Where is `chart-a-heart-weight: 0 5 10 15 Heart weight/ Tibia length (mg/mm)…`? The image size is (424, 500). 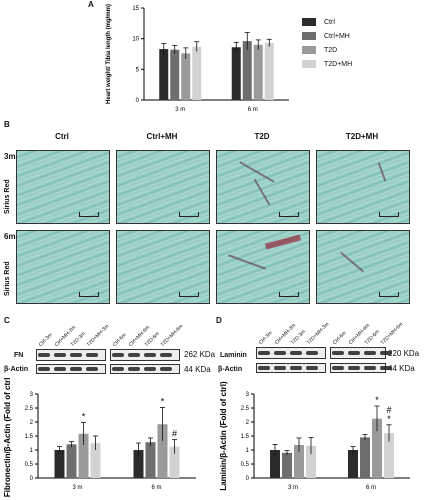
chart-a-heart-weight: 0 5 10 15 Heart weight/ Tibia length (mg/mm)… is located at coordinates (197, 58).